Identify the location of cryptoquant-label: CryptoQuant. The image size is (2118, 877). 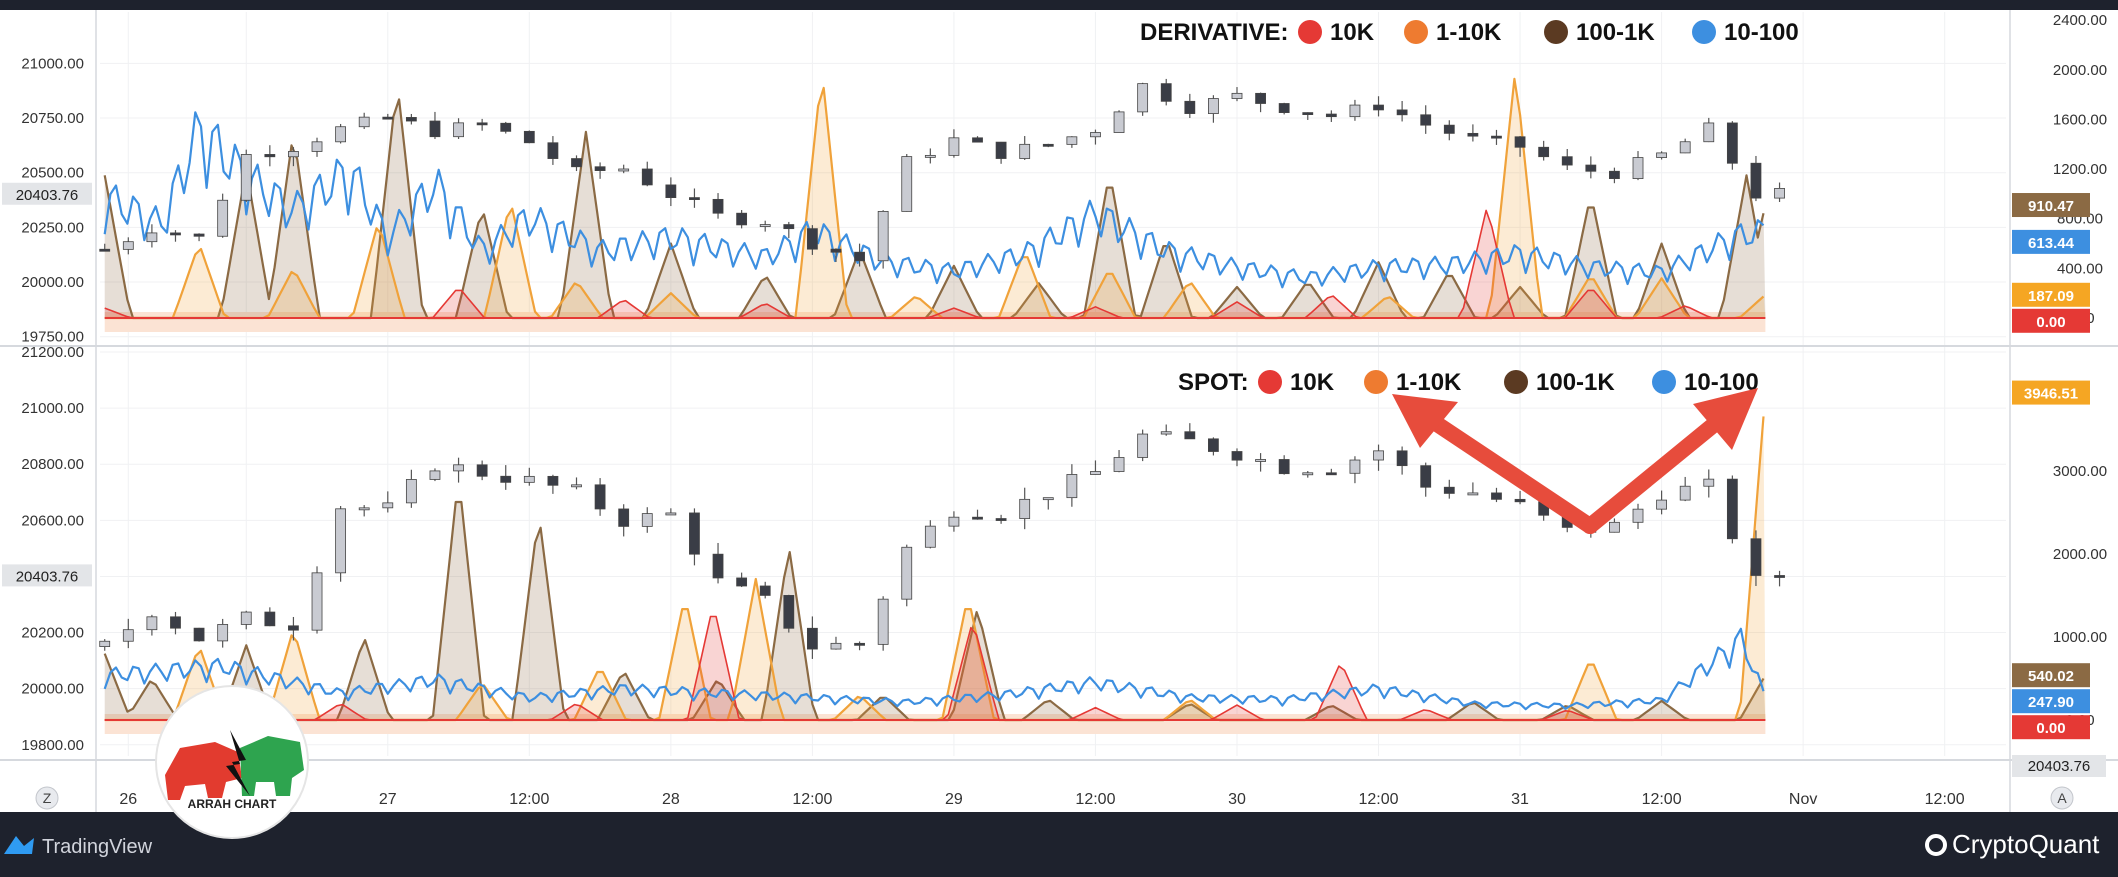
(2026, 844).